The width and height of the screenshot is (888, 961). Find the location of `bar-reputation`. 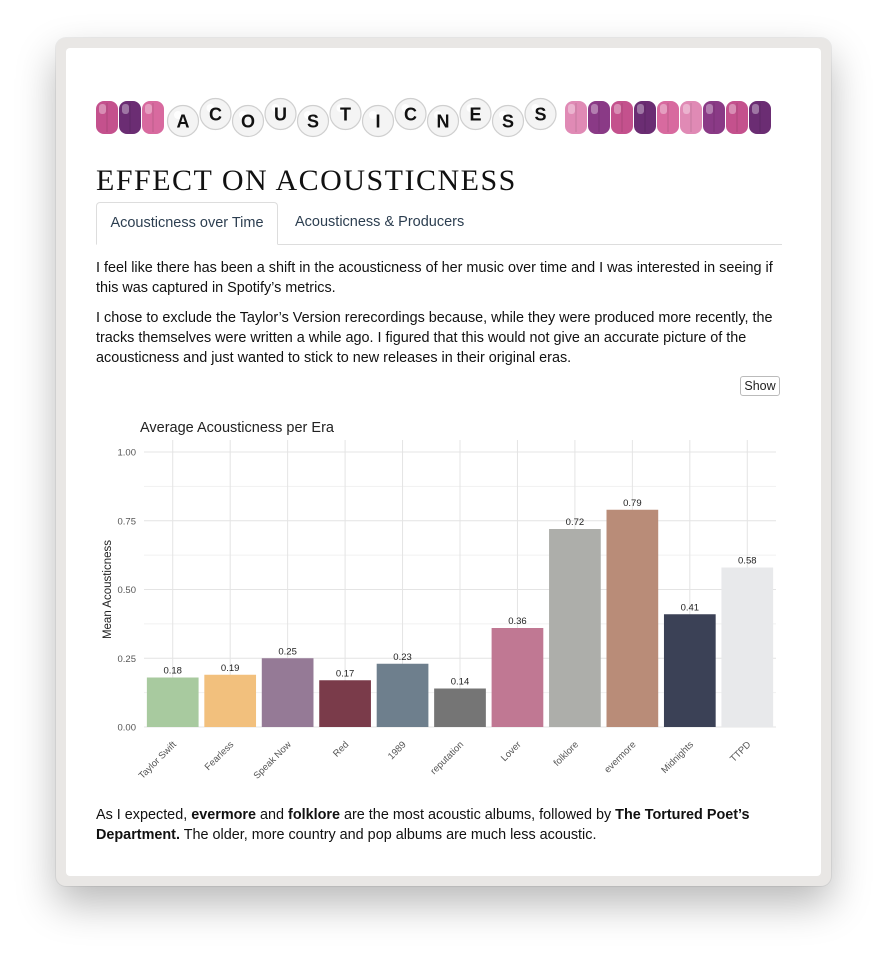

bar-reputation is located at coordinates (460, 707).